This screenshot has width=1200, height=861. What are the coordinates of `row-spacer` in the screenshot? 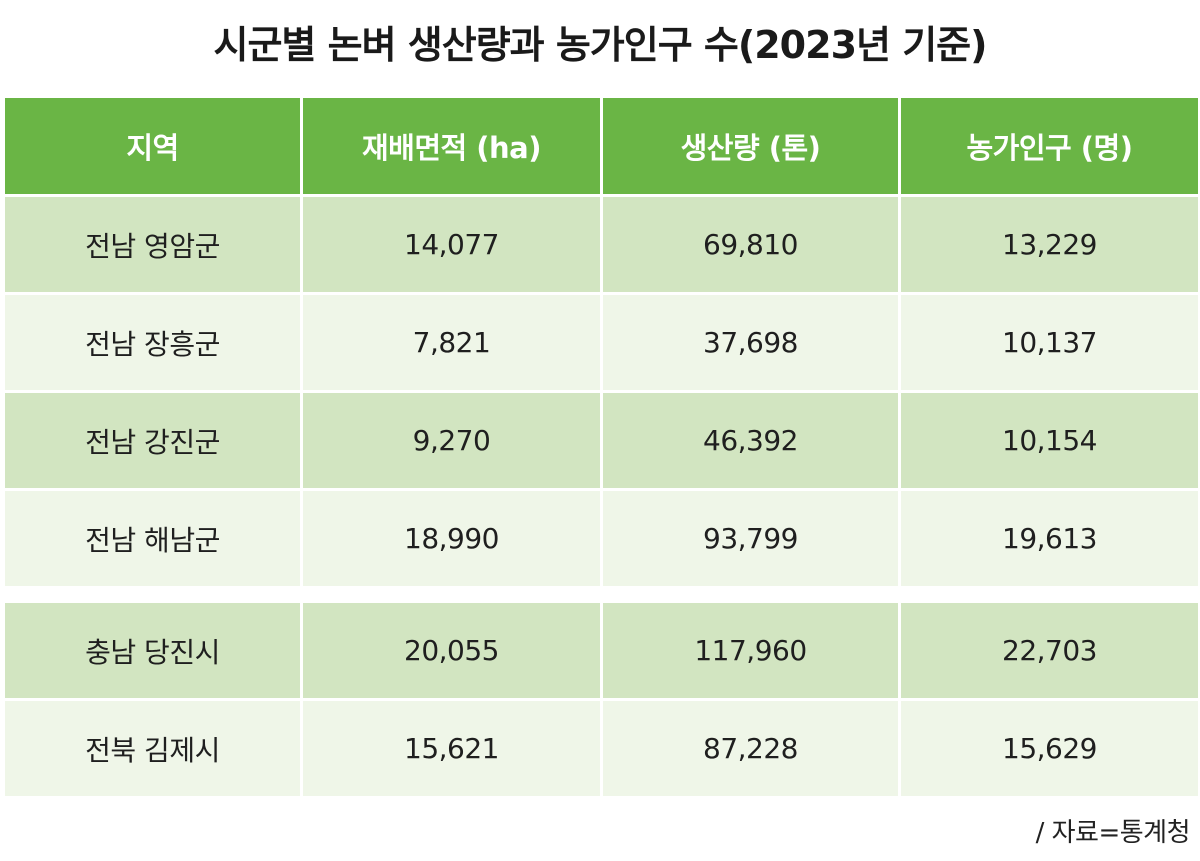 It's located at (601, 595).